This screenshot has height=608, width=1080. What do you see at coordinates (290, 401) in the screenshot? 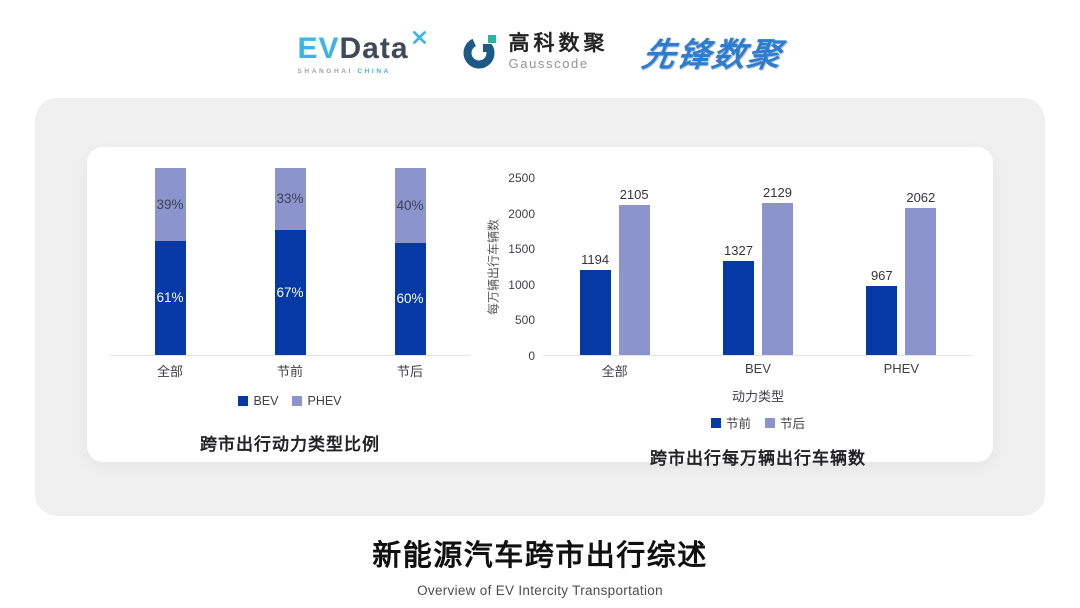
I see `stacked-legend: BEV PHEV` at bounding box center [290, 401].